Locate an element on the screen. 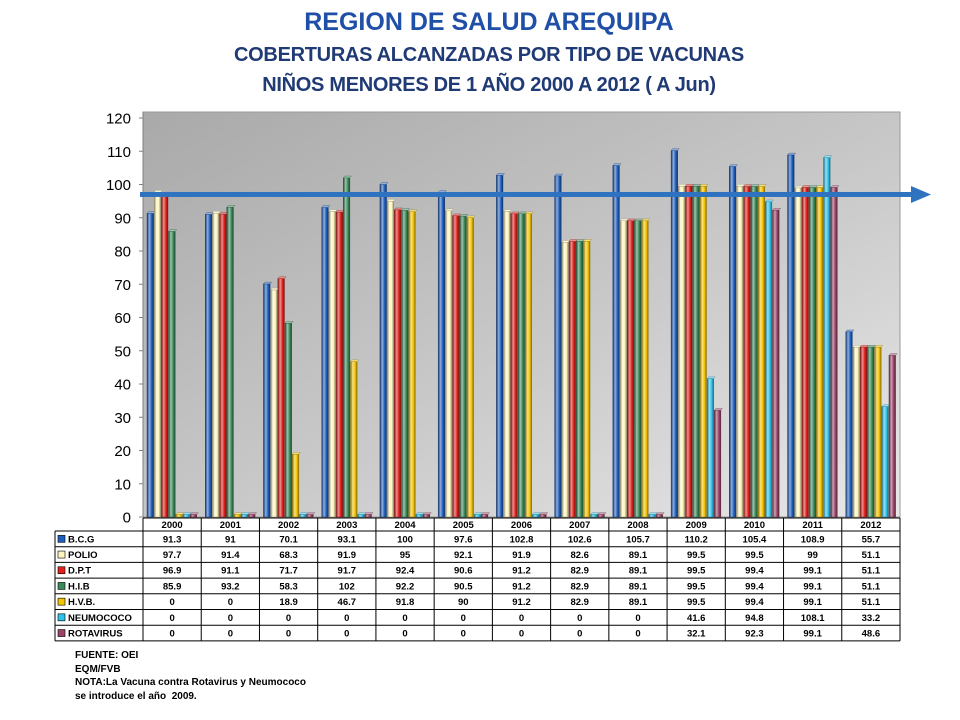  bar-polio-2009 is located at coordinates (682, 351).